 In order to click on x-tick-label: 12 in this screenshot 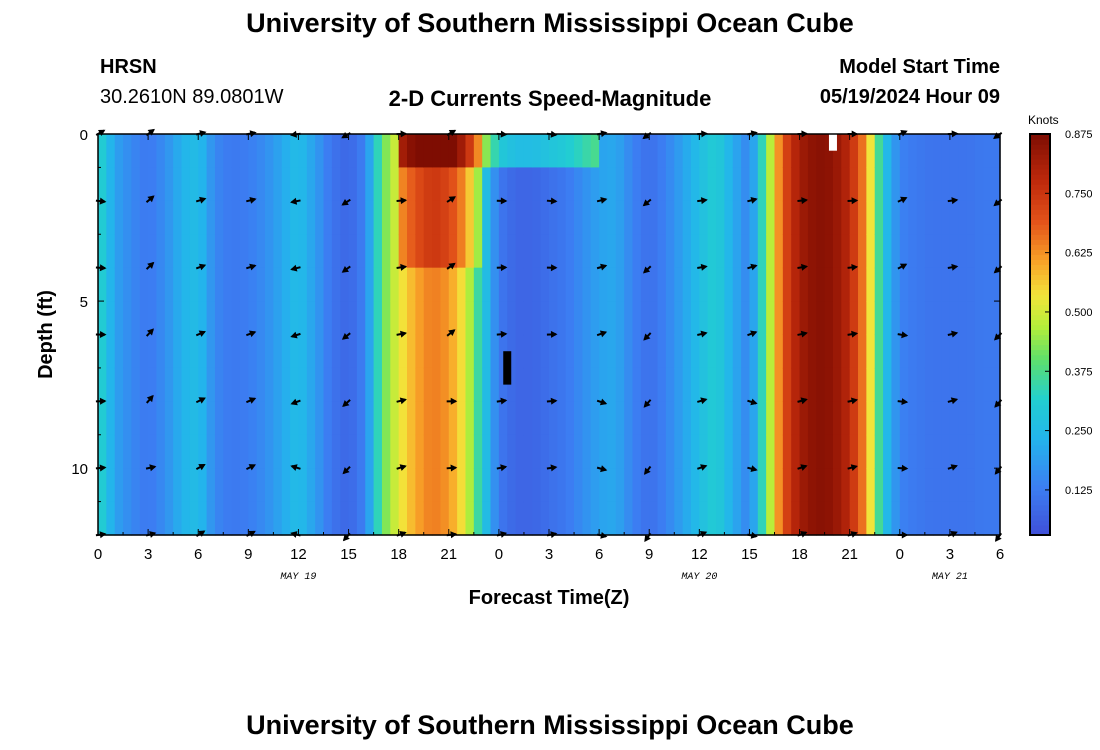, I will do `click(298, 554)`.